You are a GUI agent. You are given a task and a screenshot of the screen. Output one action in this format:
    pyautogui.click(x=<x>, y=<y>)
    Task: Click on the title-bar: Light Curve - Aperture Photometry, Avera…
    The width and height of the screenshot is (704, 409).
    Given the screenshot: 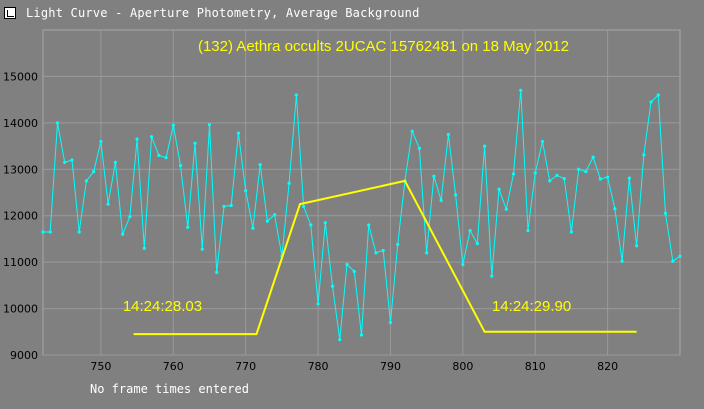 What is the action you would take?
    pyautogui.click(x=352, y=13)
    